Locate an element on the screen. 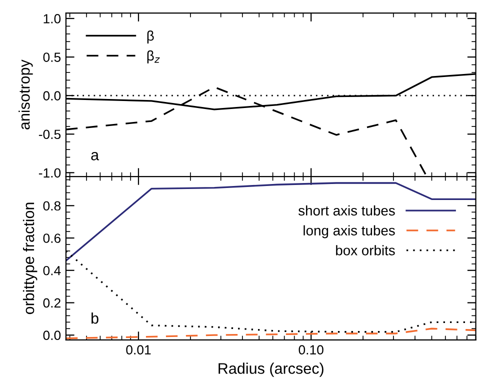  y-tick-label: -1.0 is located at coordinates (49, 173).